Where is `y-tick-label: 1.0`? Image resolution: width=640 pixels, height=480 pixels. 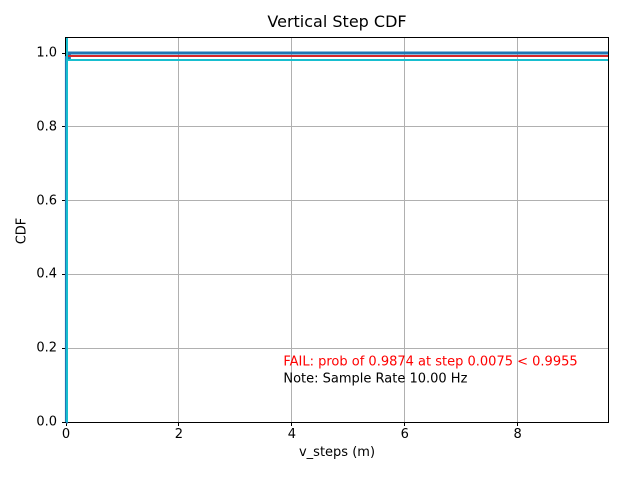 y-tick-label: 1.0 is located at coordinates (46, 53).